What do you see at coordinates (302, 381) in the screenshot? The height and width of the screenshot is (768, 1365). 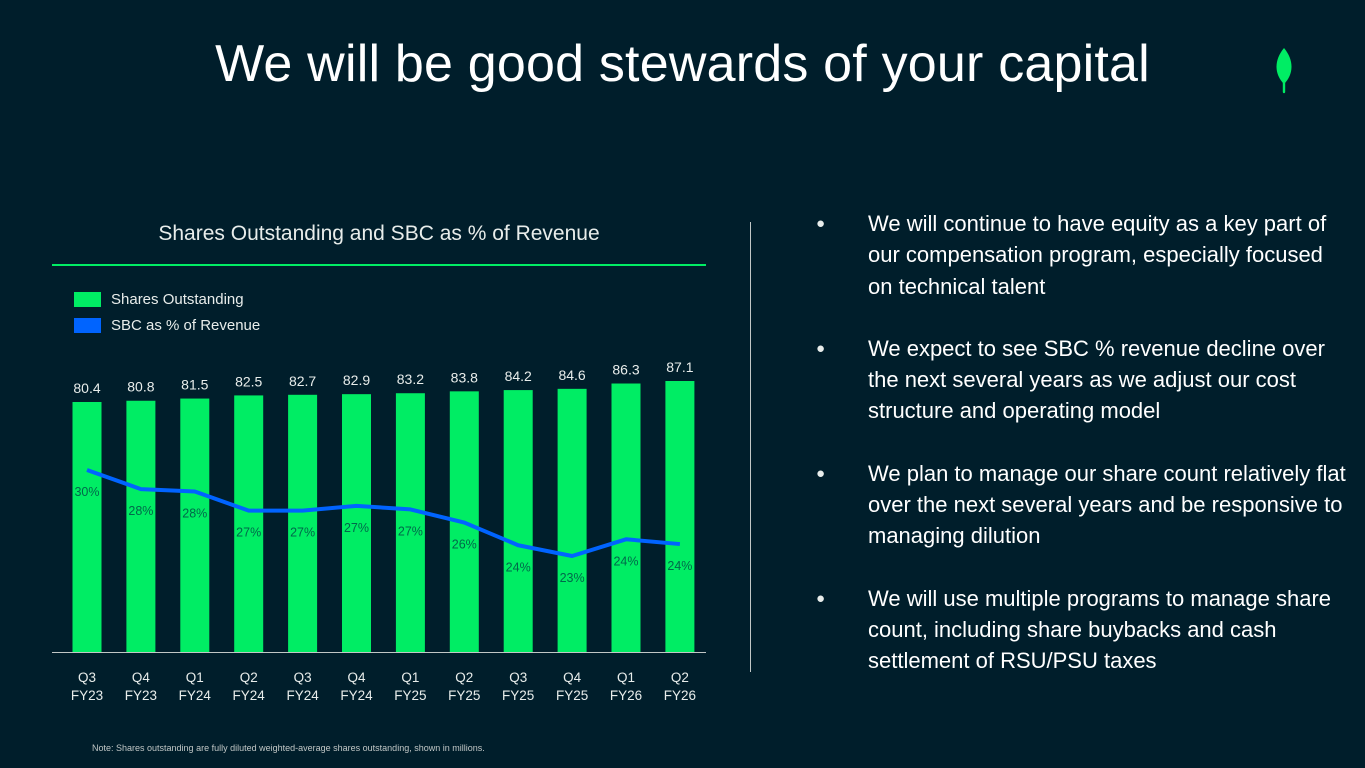 I see `bar-value-label: 82.7` at bounding box center [302, 381].